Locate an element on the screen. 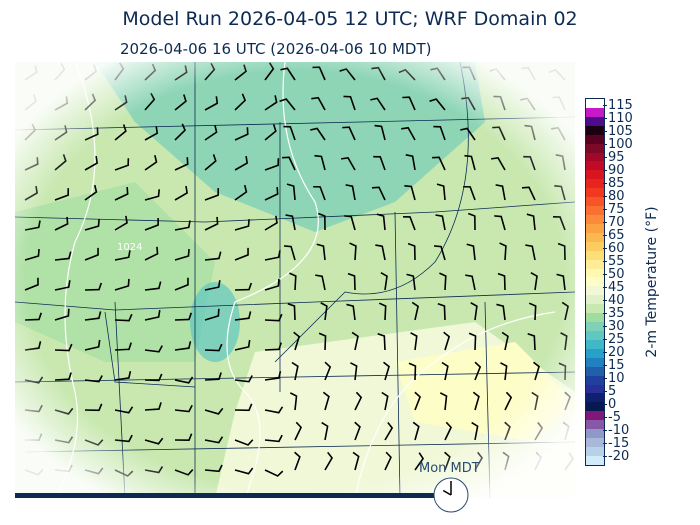 The height and width of the screenshot is (525, 700). colorbar-tick-label: 70 is located at coordinates (614, 222).